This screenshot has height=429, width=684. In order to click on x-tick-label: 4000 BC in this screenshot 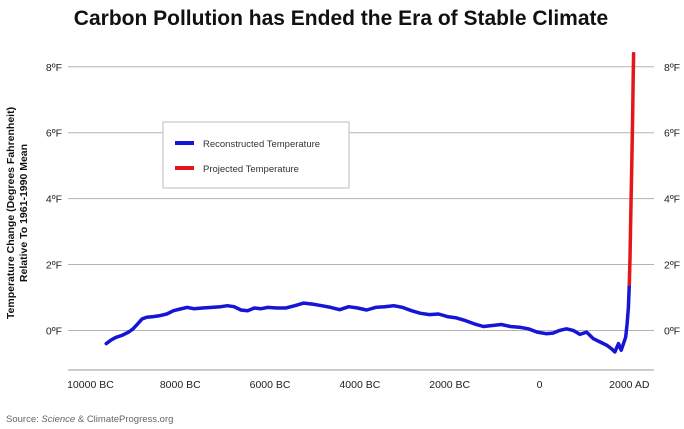, I will do `click(359, 385)`.